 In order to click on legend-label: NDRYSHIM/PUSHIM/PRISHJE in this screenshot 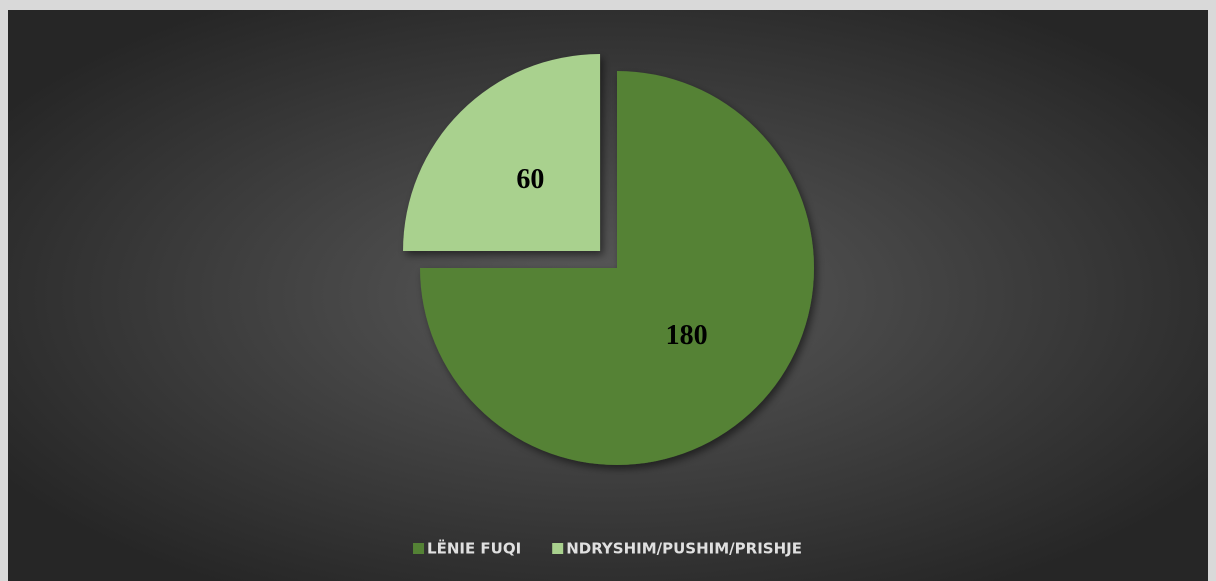, I will do `click(684, 549)`.